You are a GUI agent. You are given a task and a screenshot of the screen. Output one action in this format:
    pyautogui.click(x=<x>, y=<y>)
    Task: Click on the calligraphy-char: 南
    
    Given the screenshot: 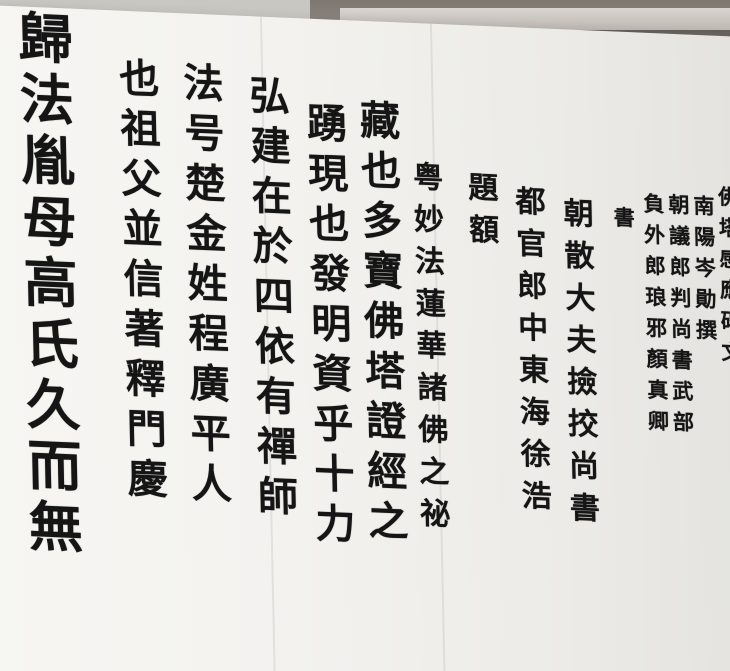 What is the action you would take?
    pyautogui.click(x=704, y=205)
    